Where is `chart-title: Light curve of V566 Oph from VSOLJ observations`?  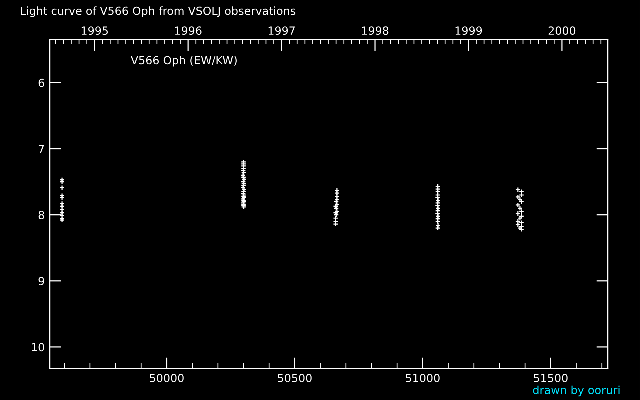
chart-title: Light curve of V566 Oph from VSOLJ observations is located at coordinates (158, 12).